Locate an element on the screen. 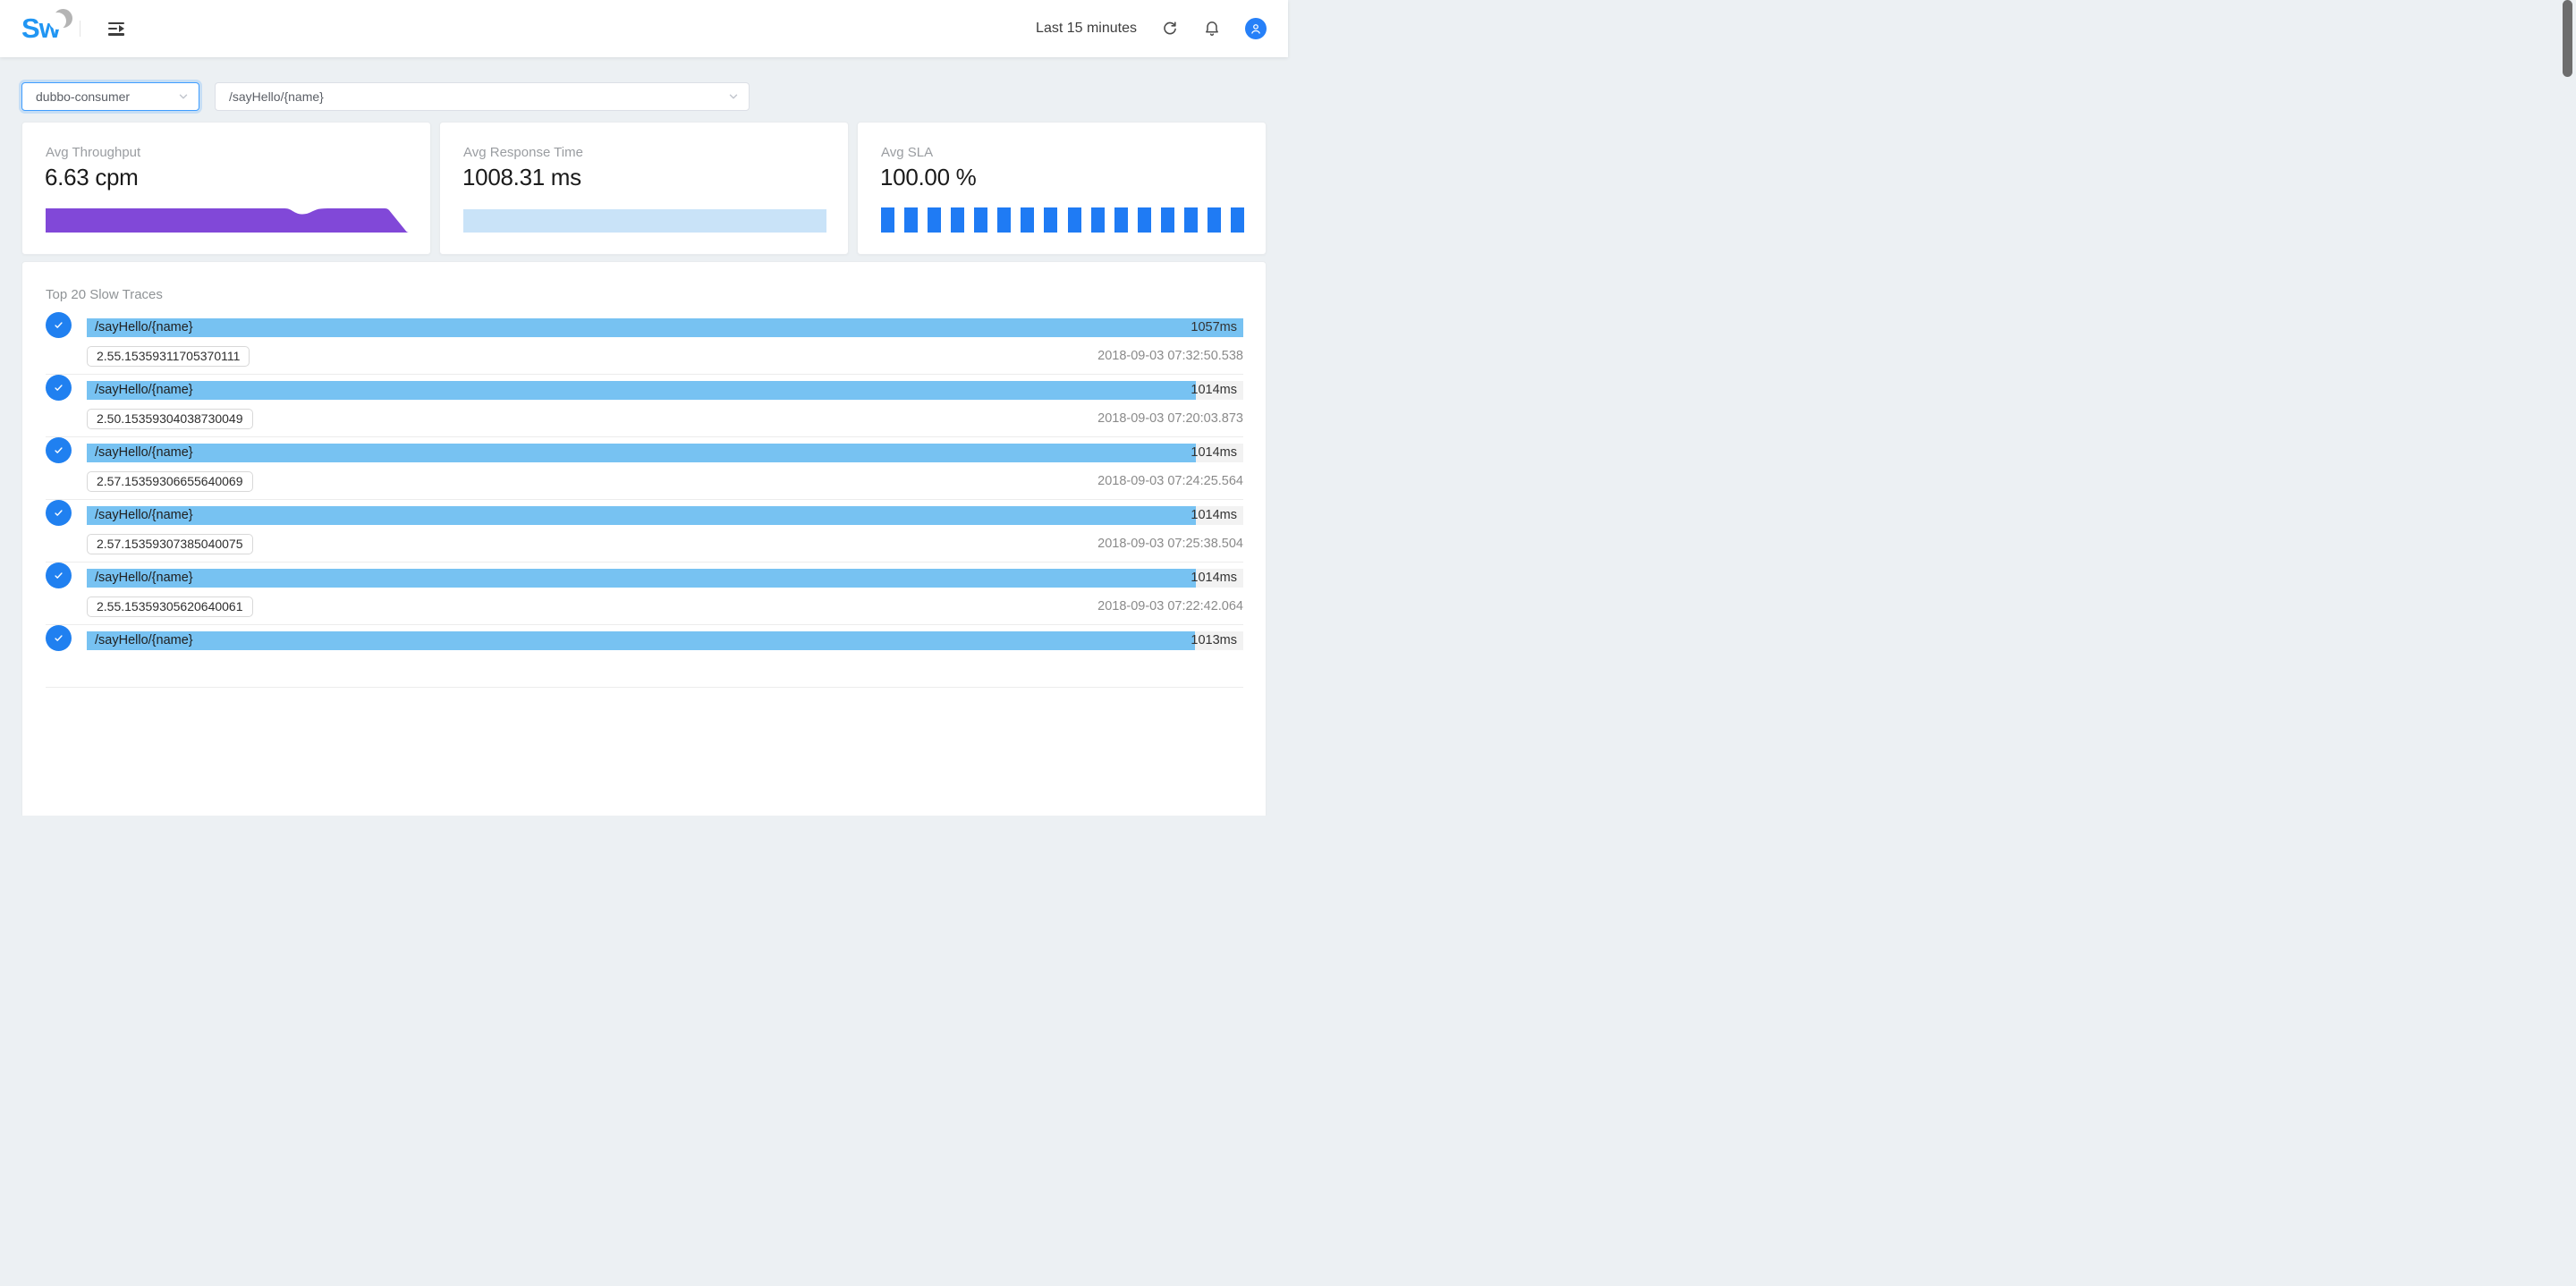  card-avg-response-time: Avg Response Time 1008.31 ms is located at coordinates (644, 188).